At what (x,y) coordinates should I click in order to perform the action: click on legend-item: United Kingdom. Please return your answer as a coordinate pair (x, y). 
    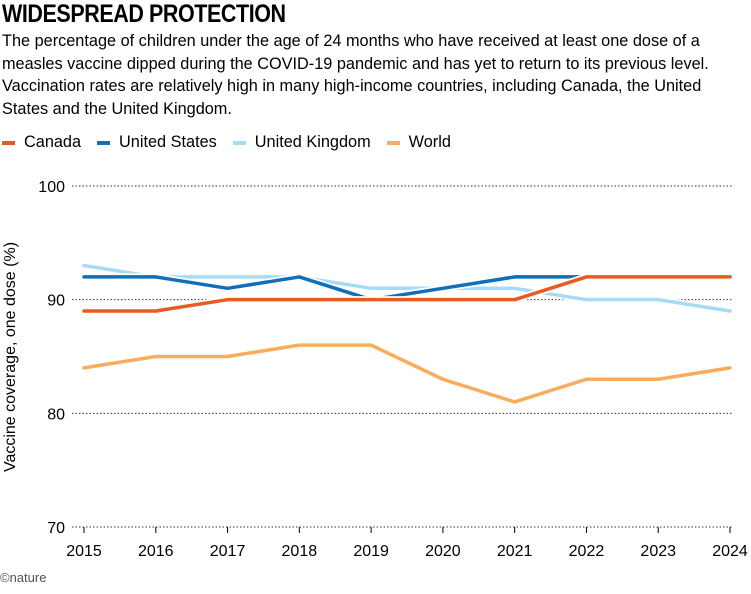
    Looking at the image, I should click on (301, 142).